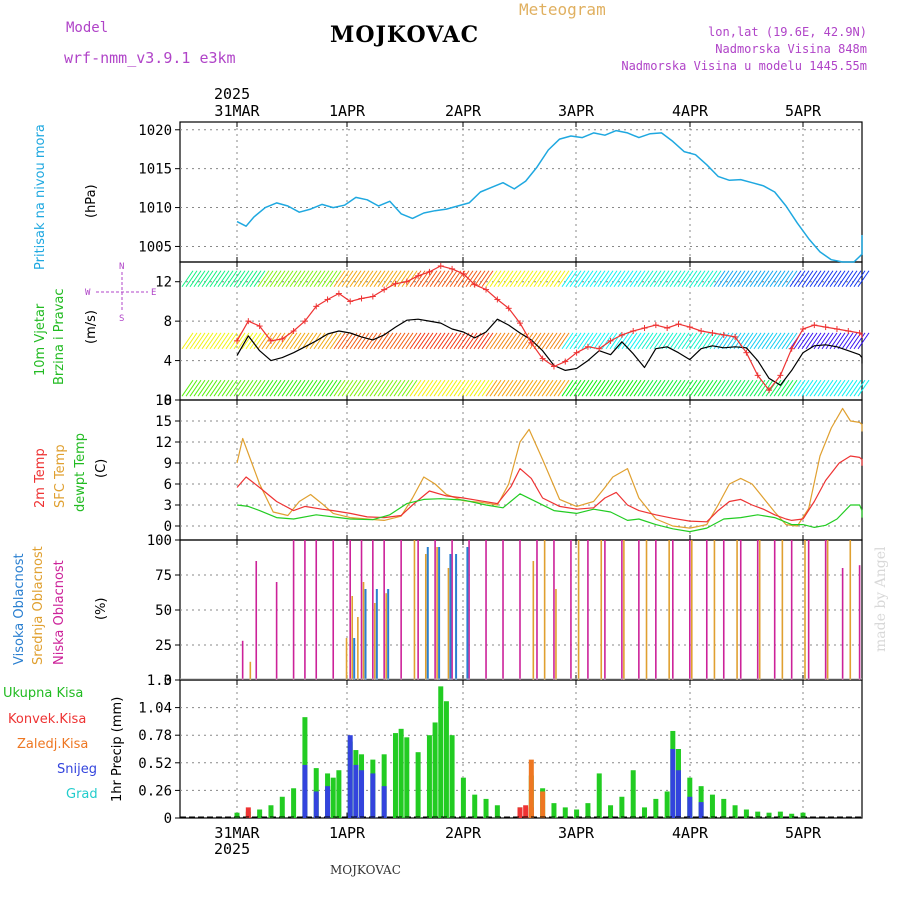 This screenshot has height=900, width=900. Describe the element at coordinates (405, 35) in the screenshot. I see `station-title: MOJKOVAC` at that location.